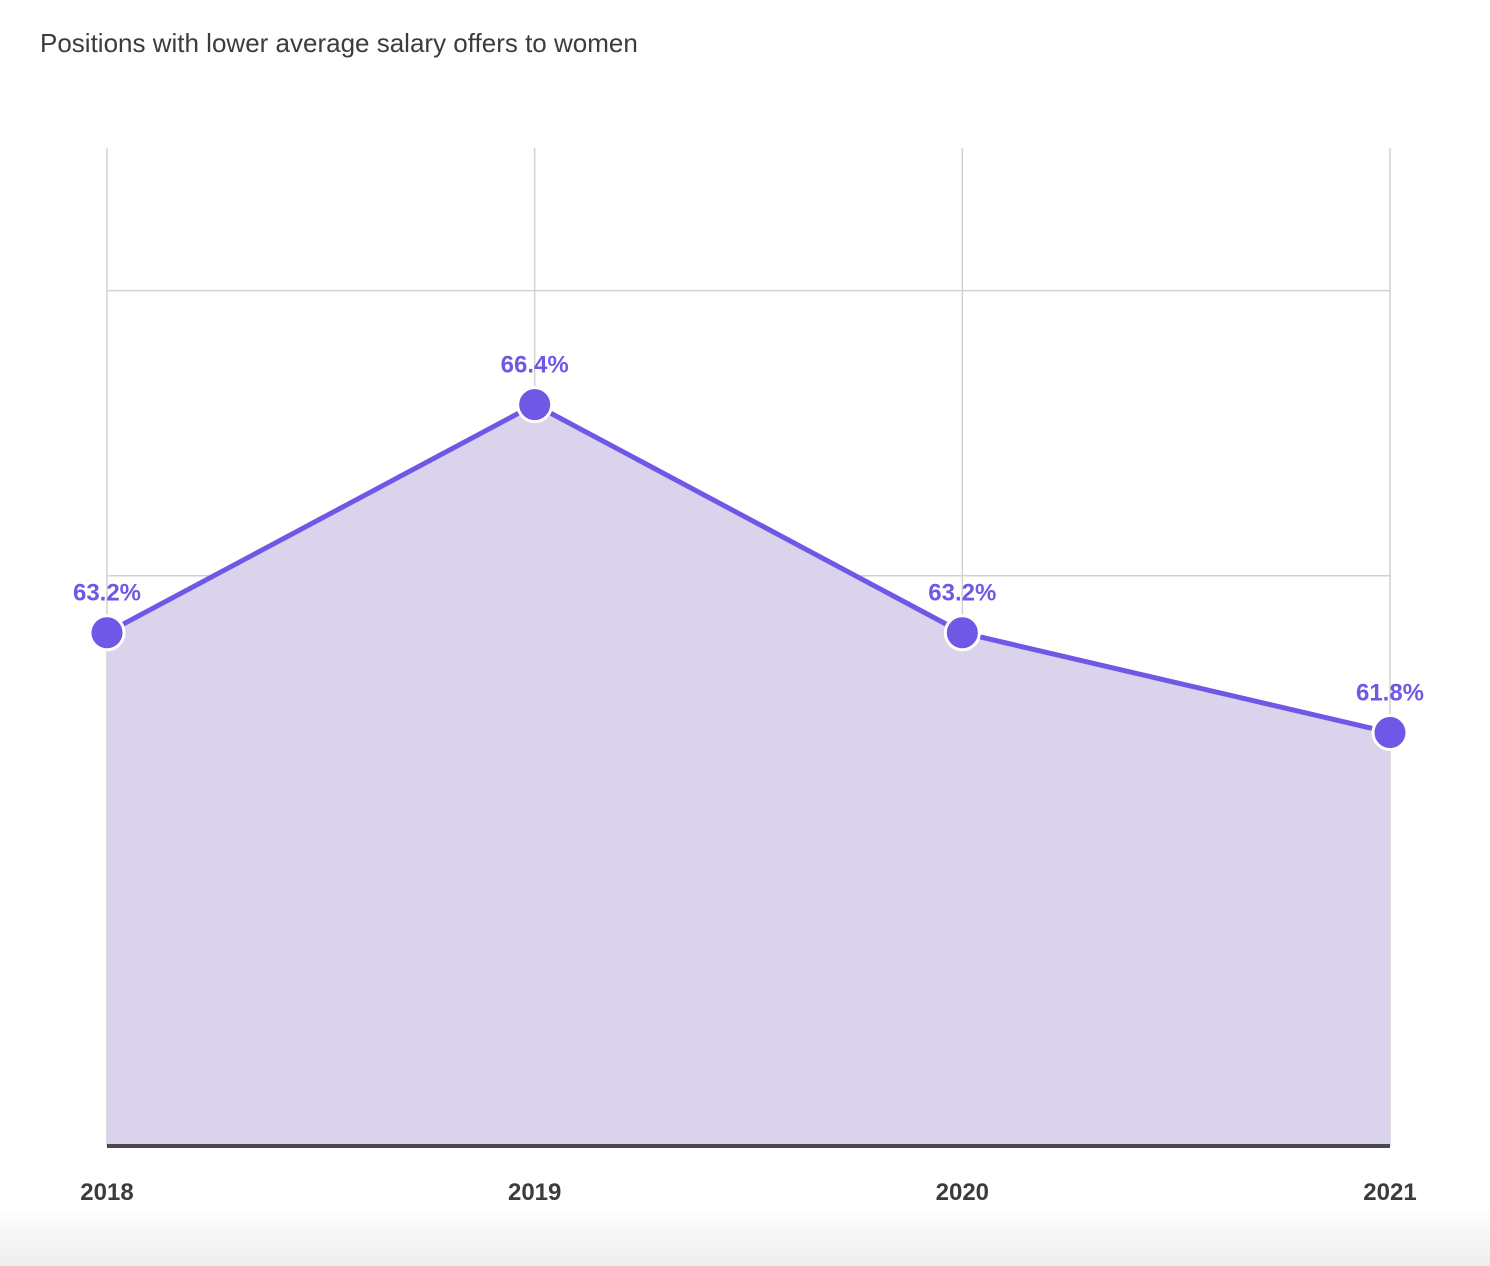 The height and width of the screenshot is (1266, 1490). I want to click on data-point-2020, so click(962, 633).